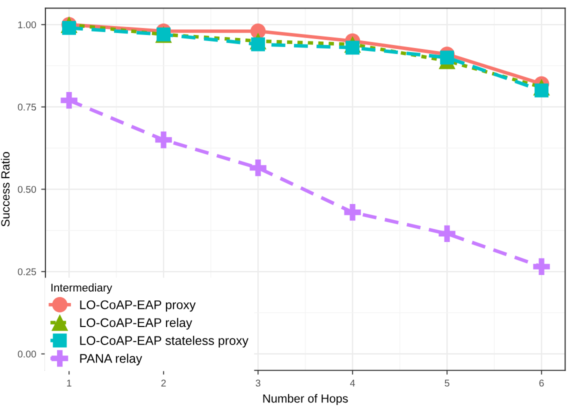  What do you see at coordinates (5, 189) in the screenshot?
I see `y-axis-title: Success Ratio` at bounding box center [5, 189].